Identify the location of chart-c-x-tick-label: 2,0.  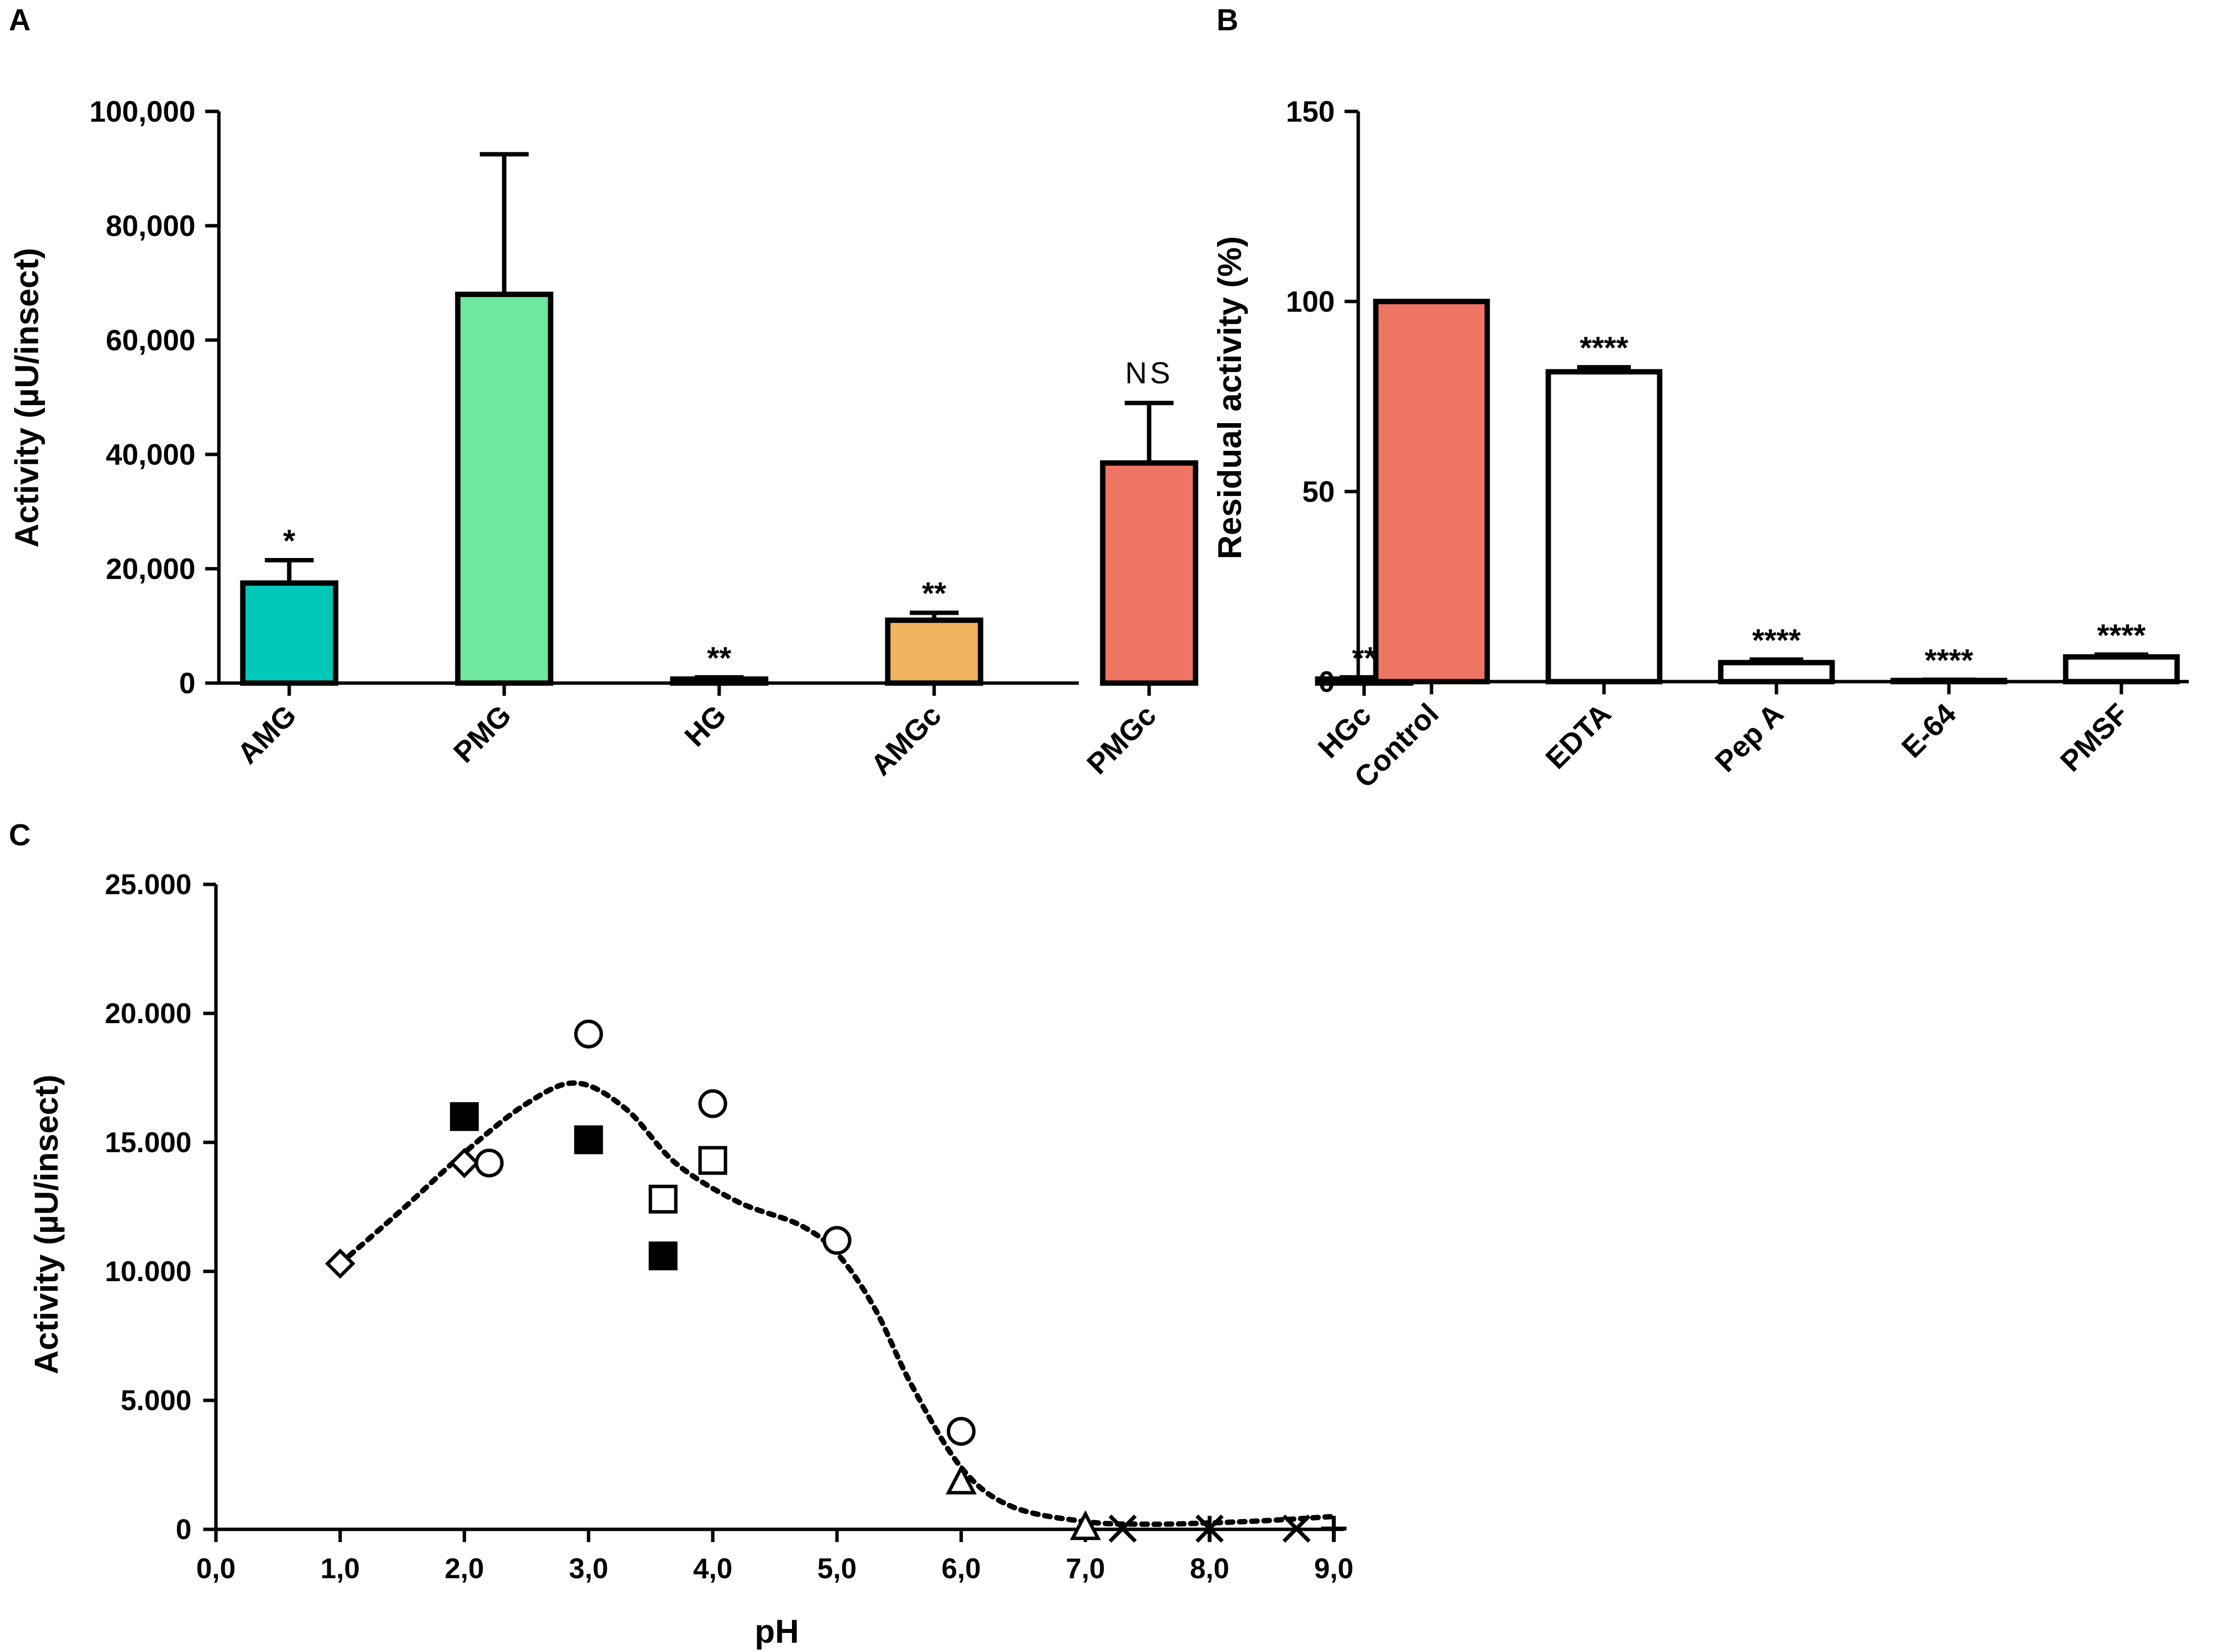
(464, 1569).